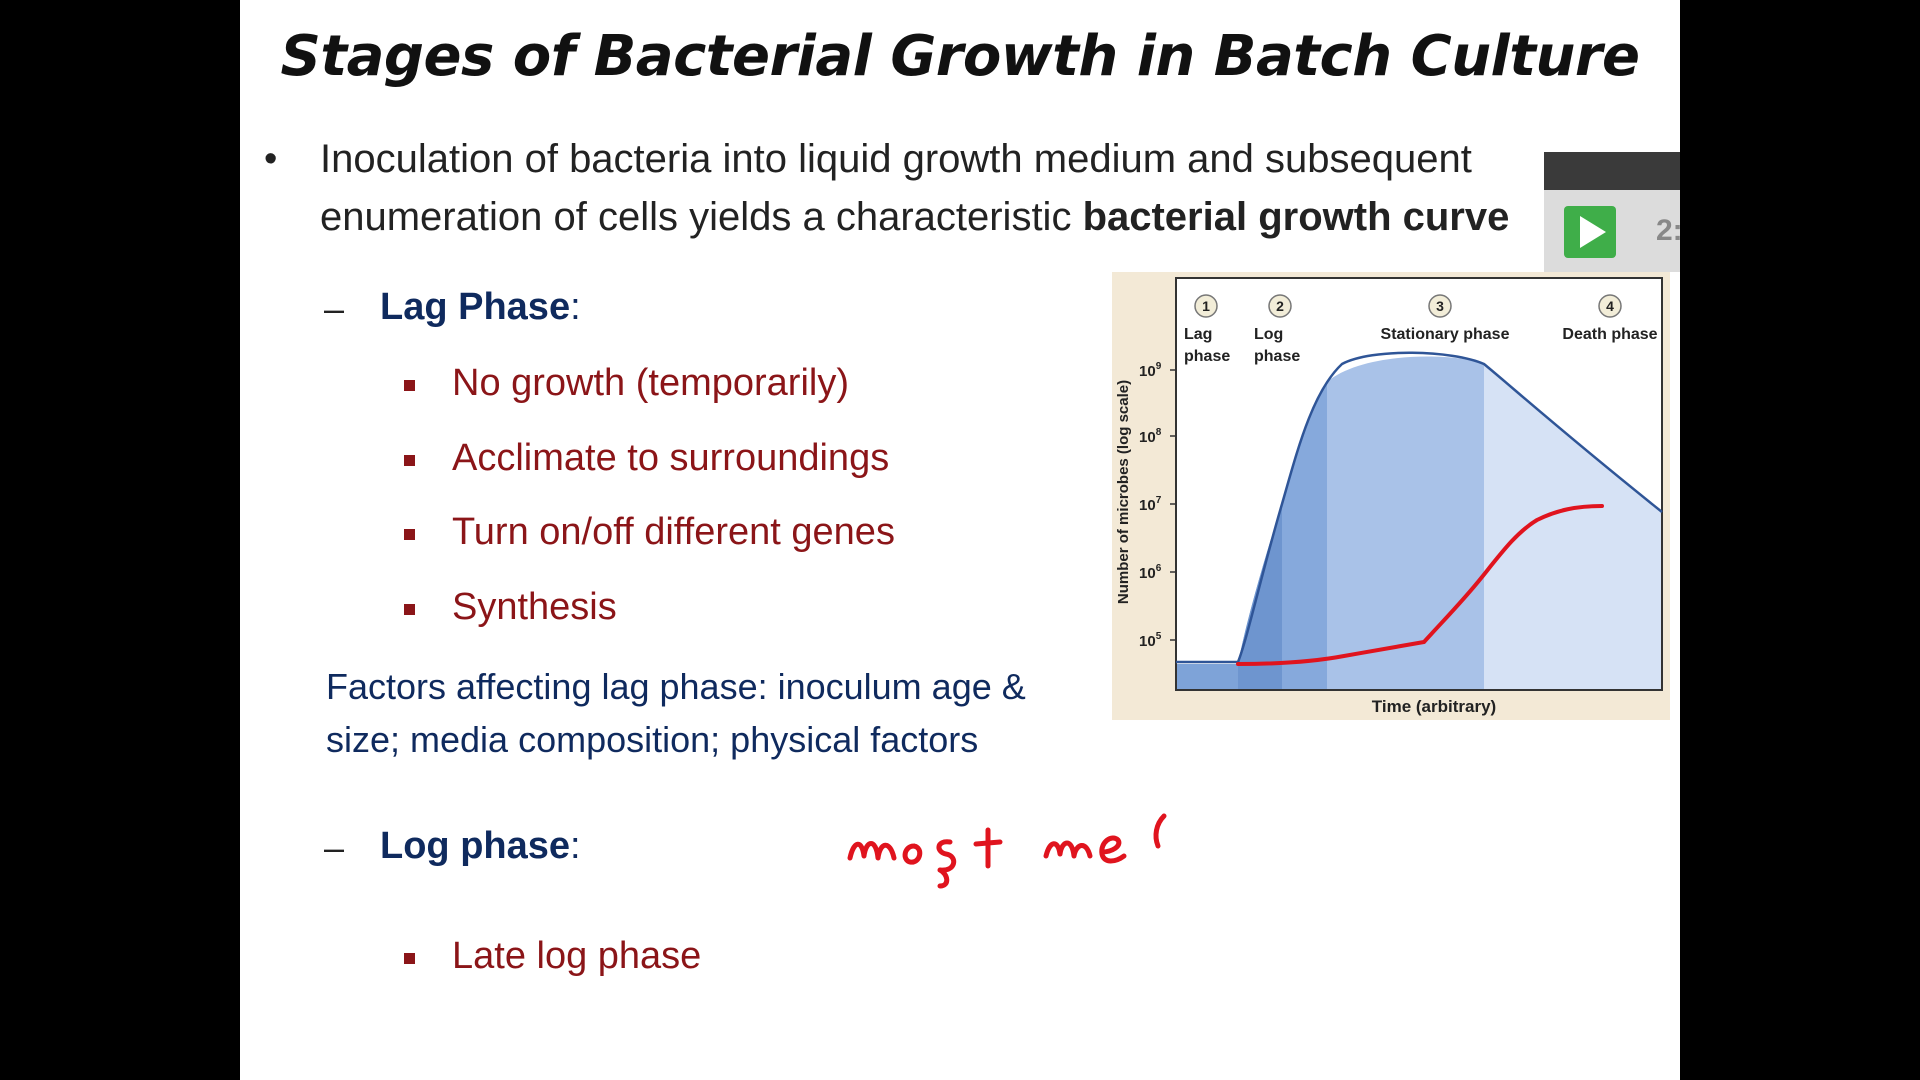  I want to click on video-overlay: 2:, so click(1612, 212).